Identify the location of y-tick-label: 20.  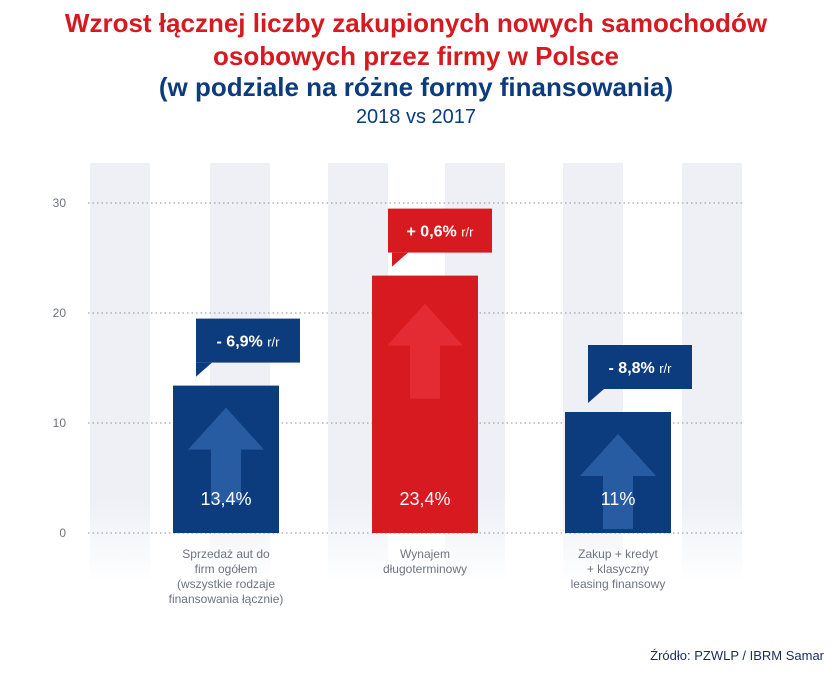
(60, 313).